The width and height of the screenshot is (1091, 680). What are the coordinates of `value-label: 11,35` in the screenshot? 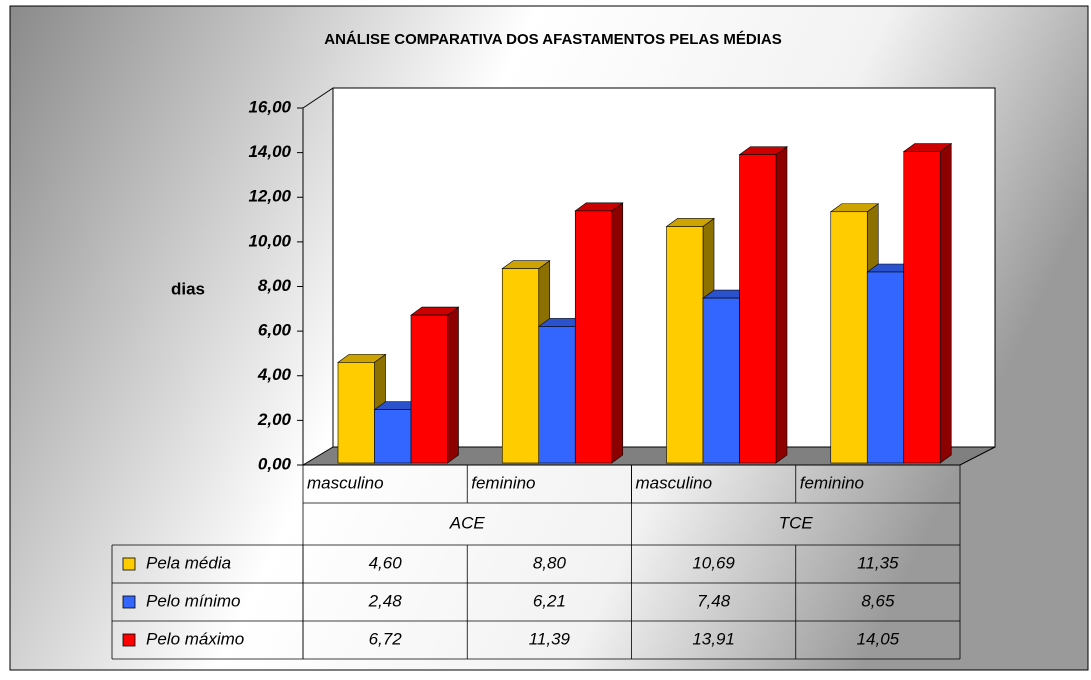 It's located at (878, 562).